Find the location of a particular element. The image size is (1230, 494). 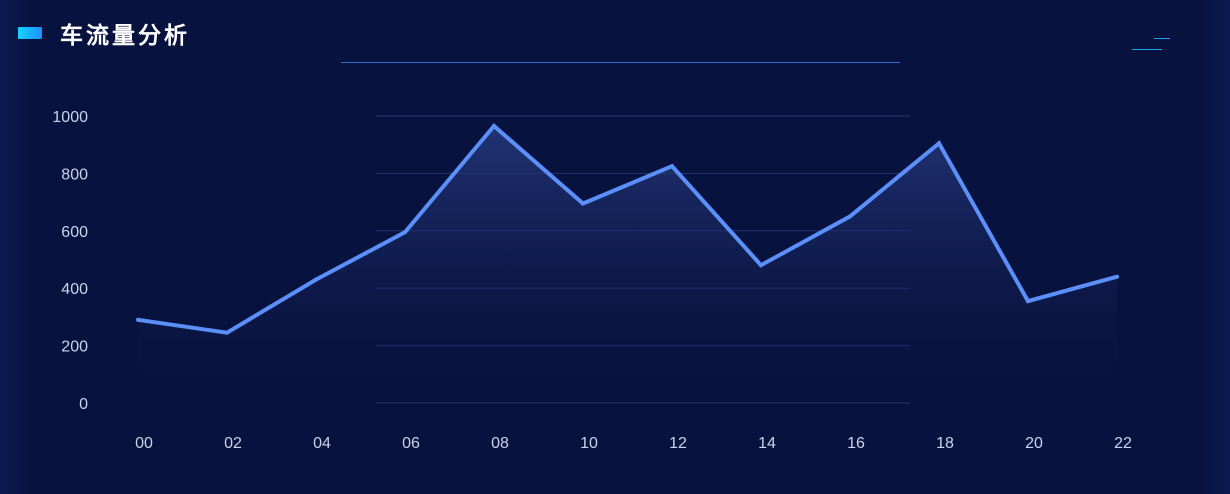

x-tick-label: 20 is located at coordinates (1034, 443).